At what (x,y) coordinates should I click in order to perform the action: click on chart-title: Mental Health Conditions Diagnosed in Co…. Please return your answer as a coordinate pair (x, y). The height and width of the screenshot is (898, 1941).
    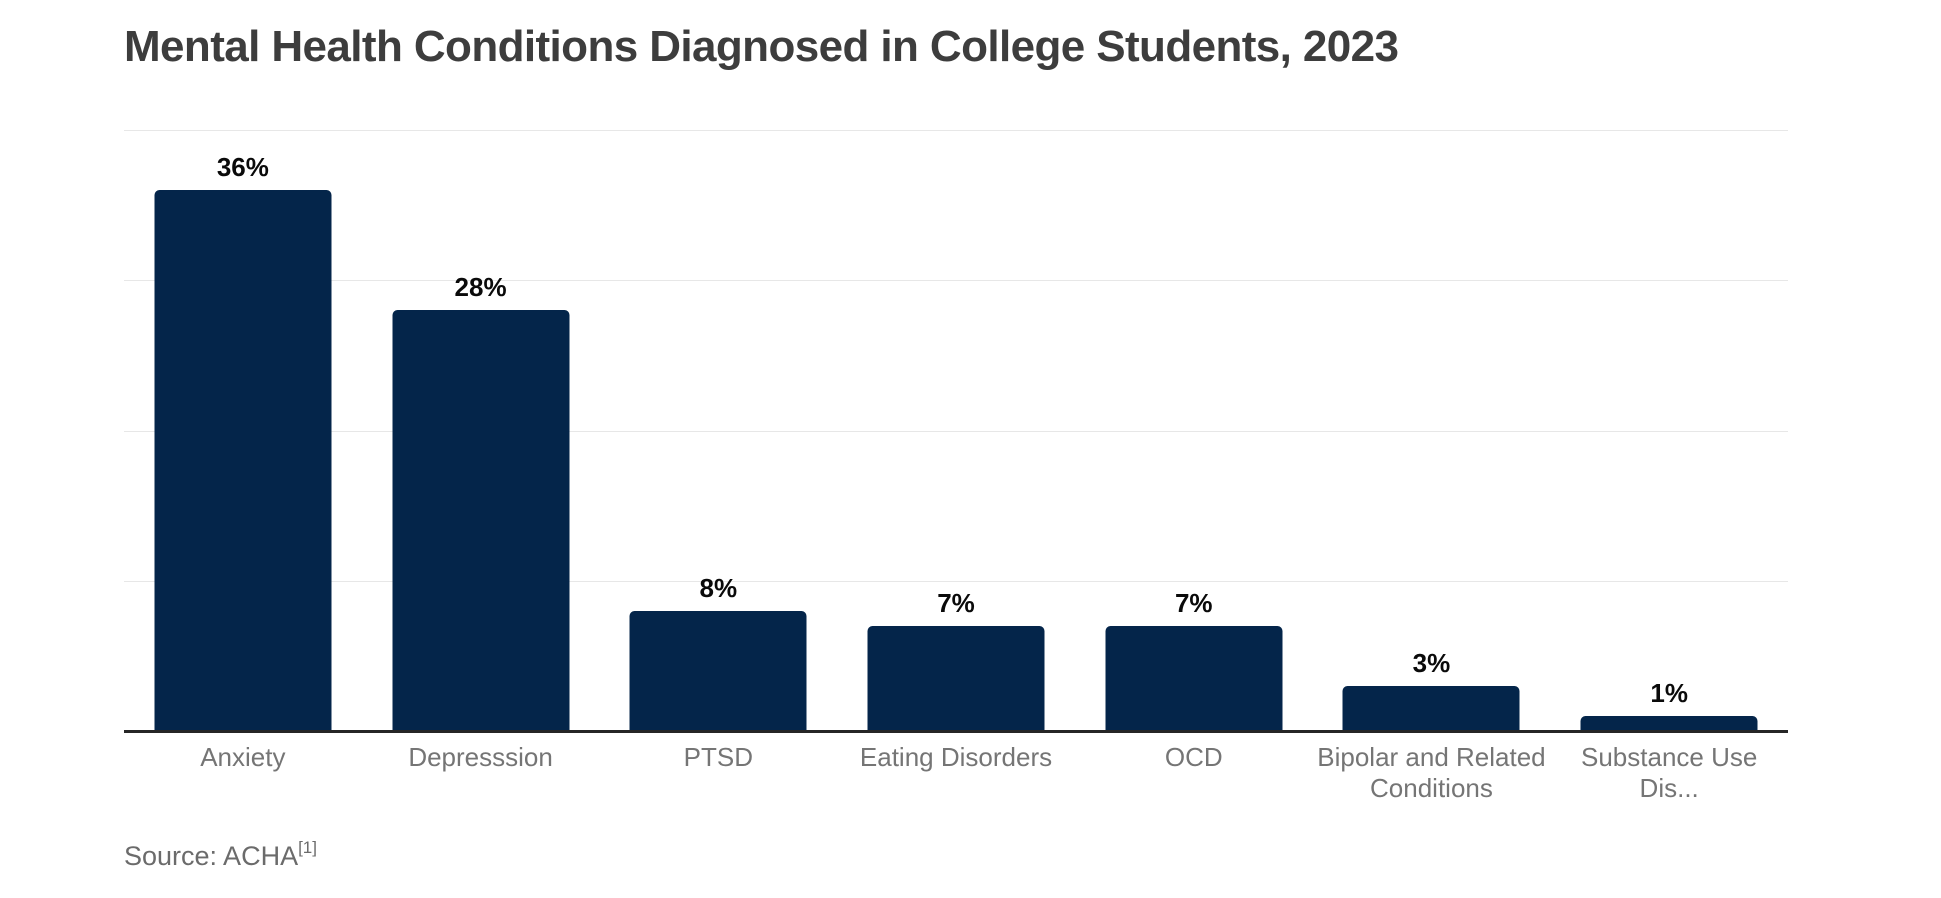
    Looking at the image, I should click on (761, 46).